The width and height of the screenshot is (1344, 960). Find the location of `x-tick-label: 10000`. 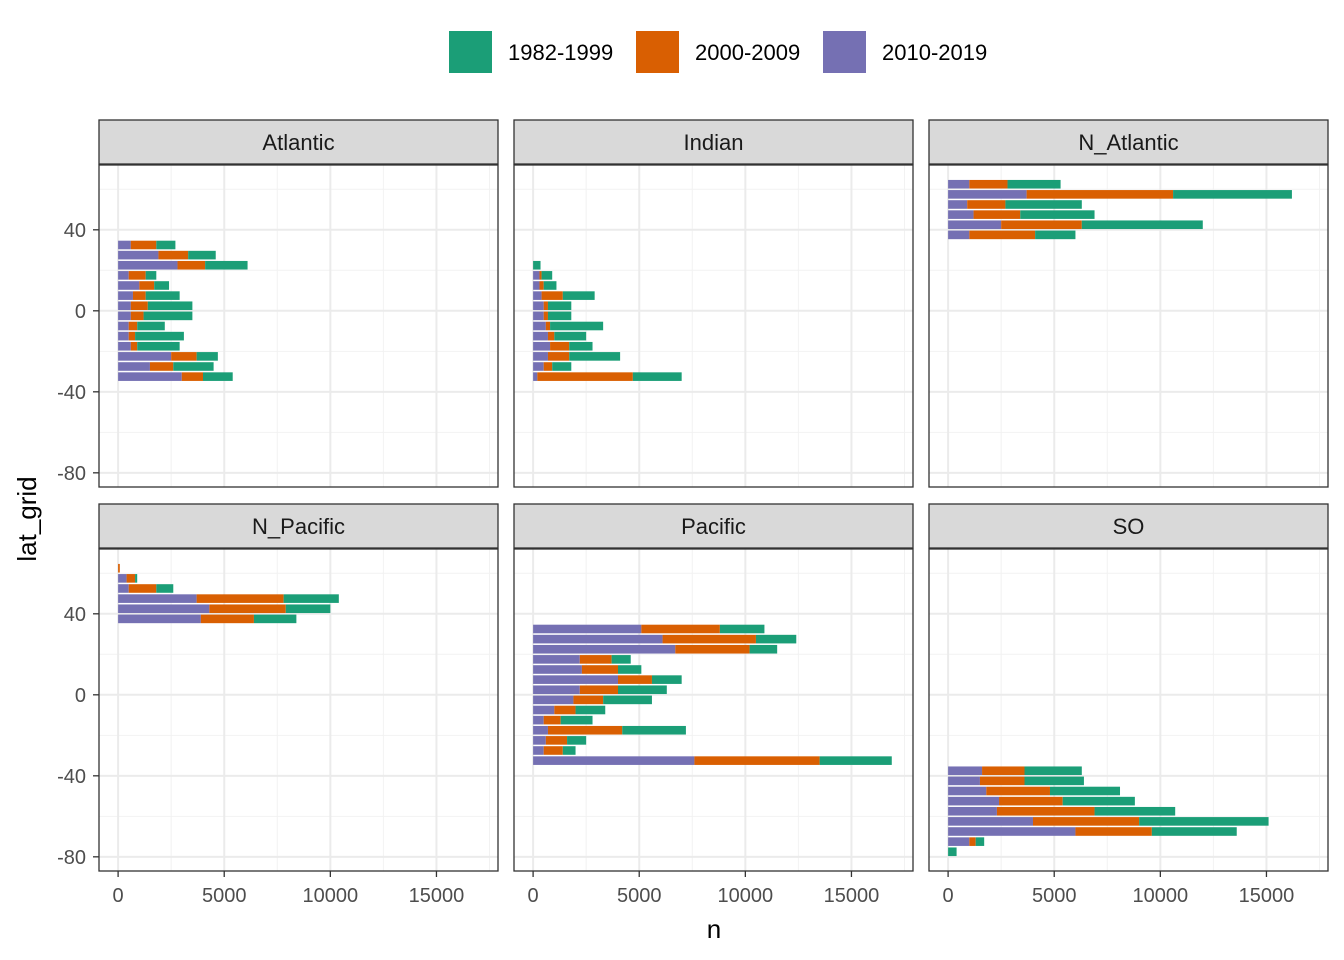

x-tick-label: 10000 is located at coordinates (746, 896).